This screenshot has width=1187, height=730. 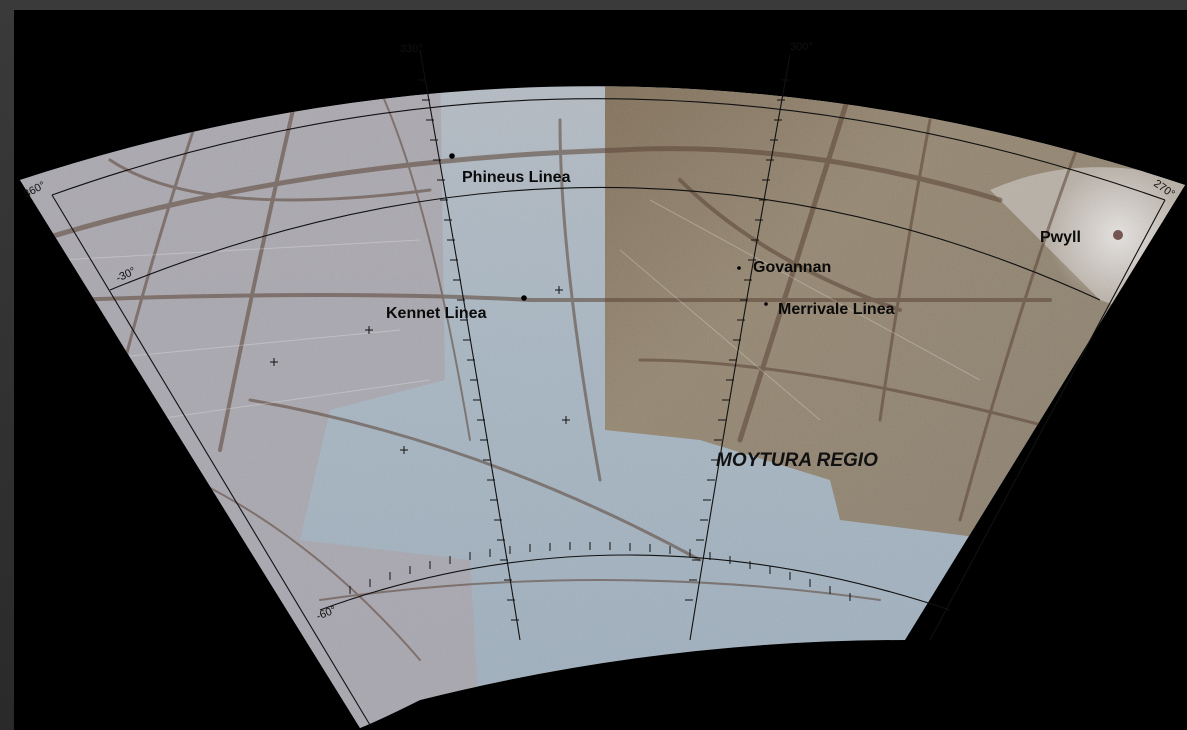 What do you see at coordinates (739, 268) in the screenshot?
I see `govannan-marker` at bounding box center [739, 268].